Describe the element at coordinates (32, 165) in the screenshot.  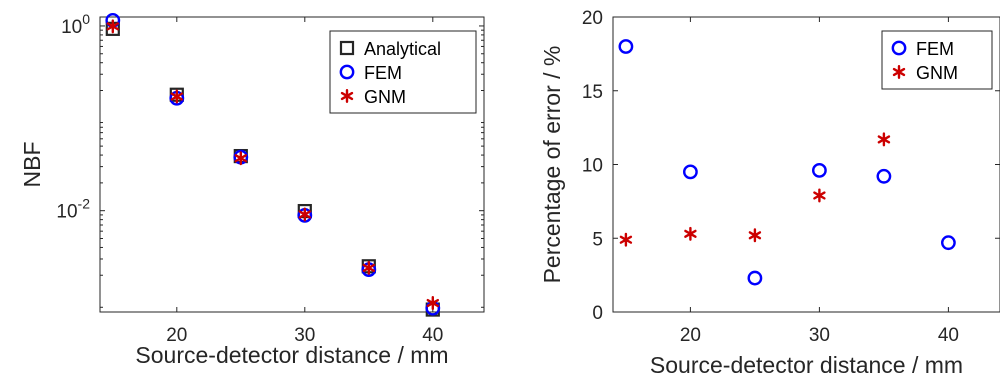
I see `y-axis-label: NBF` at that location.